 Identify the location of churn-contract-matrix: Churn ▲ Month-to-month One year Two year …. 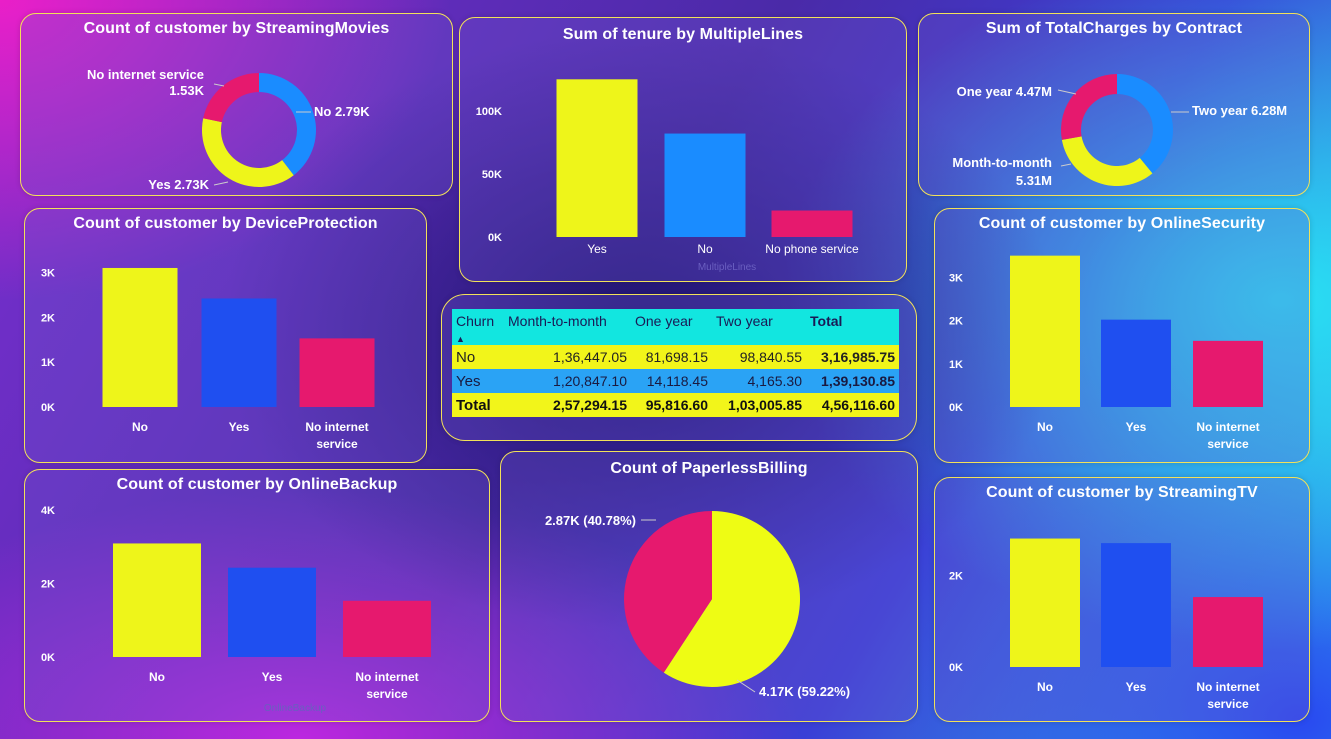
(675, 363).